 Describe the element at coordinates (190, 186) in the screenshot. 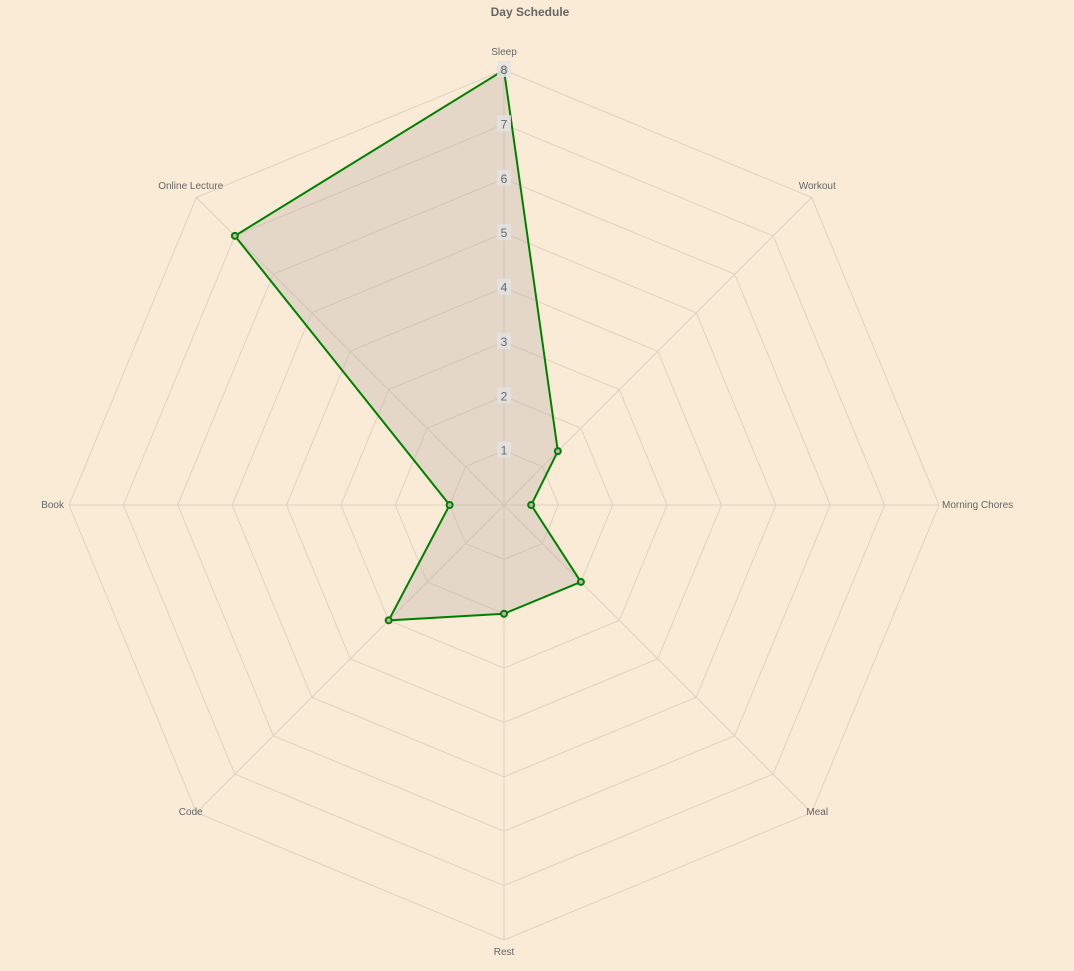

I see `axis-label-online-lecture: Online Lecture` at that location.